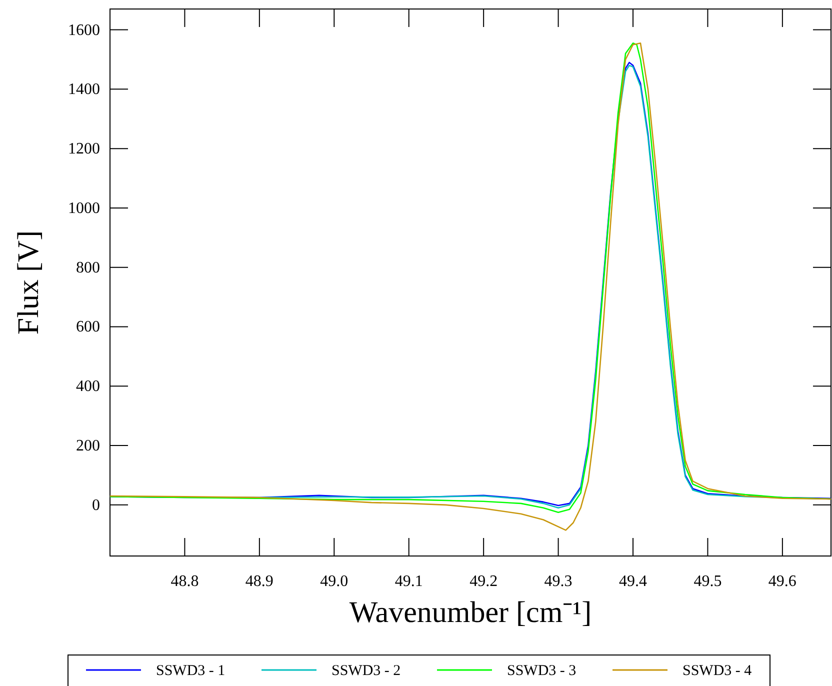 This screenshot has width=832, height=686. Describe the element at coordinates (708, 581) in the screenshot. I see `x-tick-label: 49.5` at that location.